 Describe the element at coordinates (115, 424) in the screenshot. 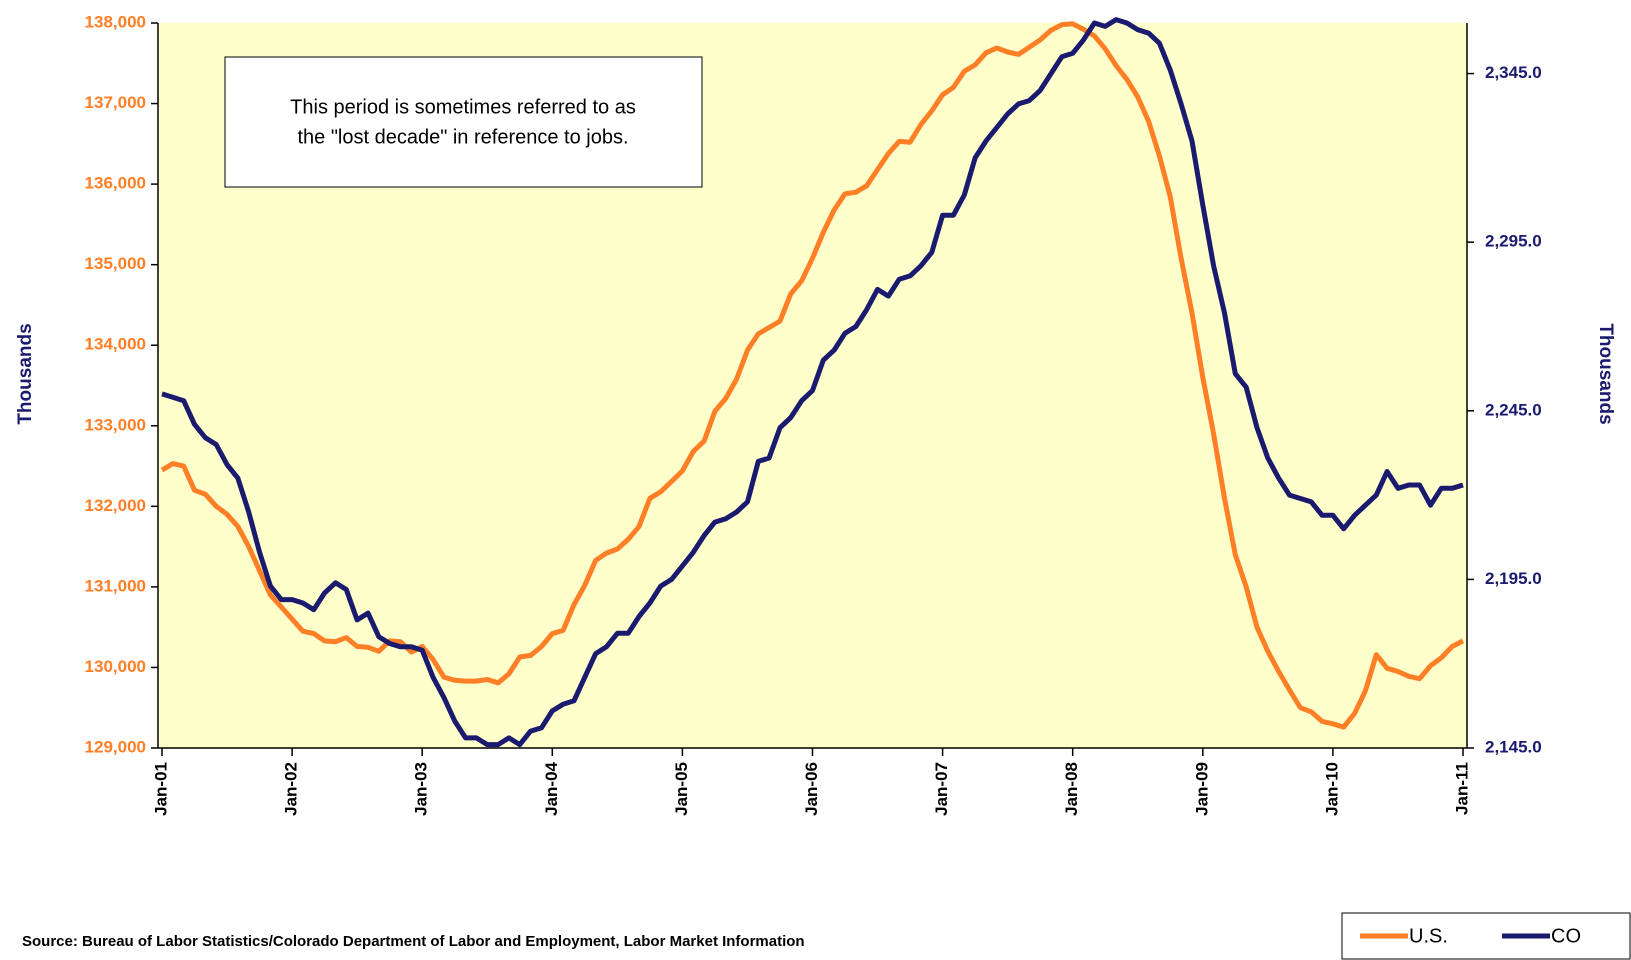

I see `y-tick-label: 133,000` at that location.